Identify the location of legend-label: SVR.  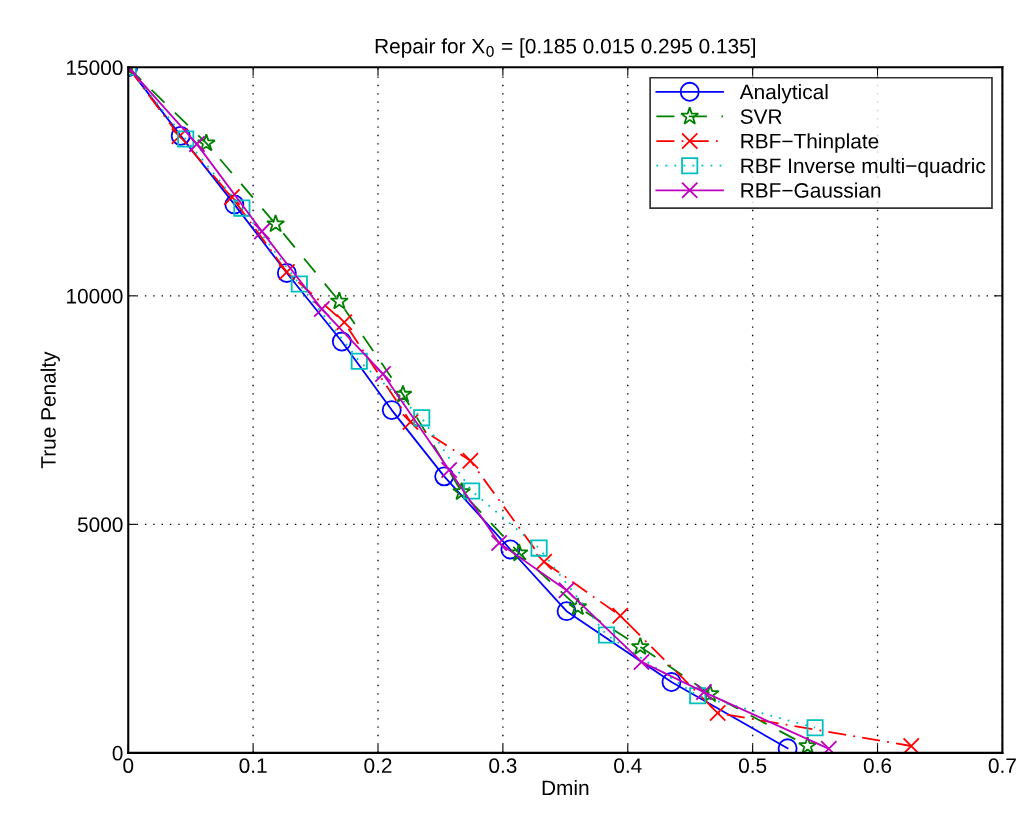
(761, 116).